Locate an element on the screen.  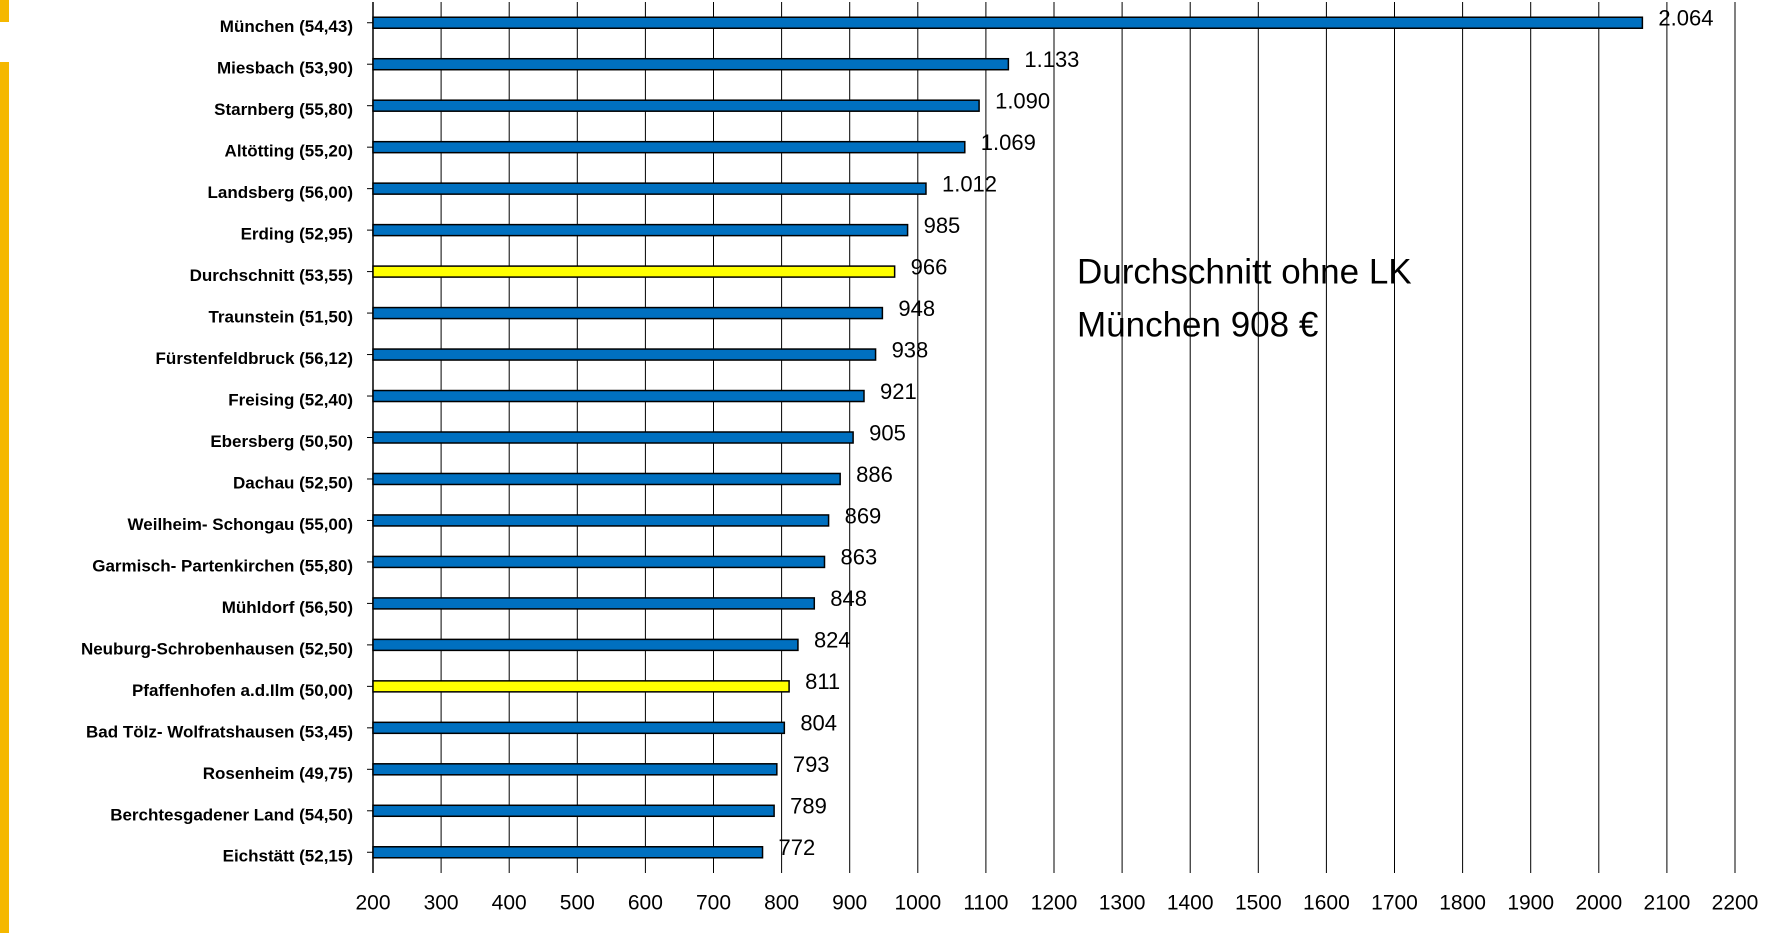
x-tick-label: 400 is located at coordinates (509, 903).